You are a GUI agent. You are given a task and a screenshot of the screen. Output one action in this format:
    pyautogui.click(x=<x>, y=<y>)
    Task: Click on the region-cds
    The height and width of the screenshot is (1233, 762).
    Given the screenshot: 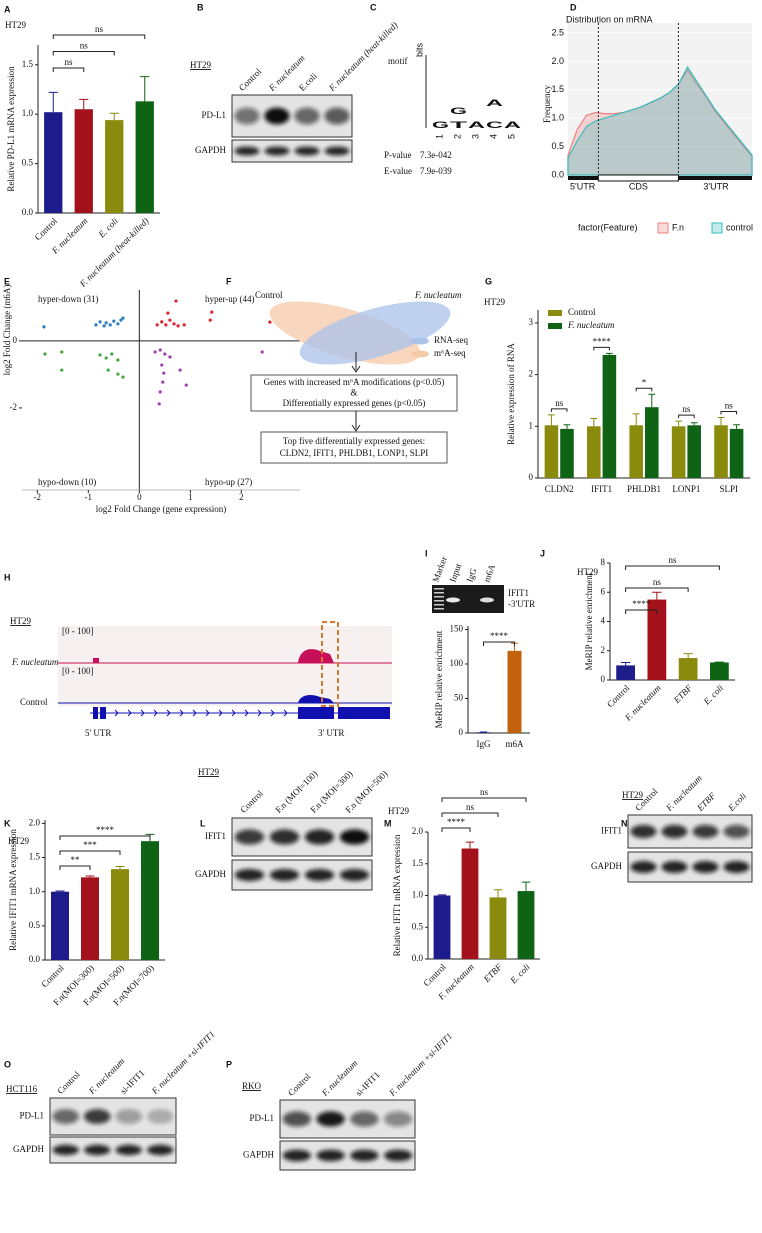 What is the action you would take?
    pyautogui.click(x=638, y=178)
    